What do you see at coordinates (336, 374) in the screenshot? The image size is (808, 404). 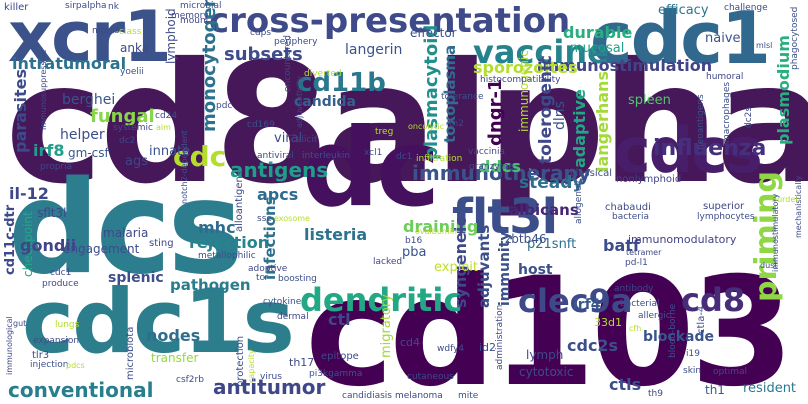 I see `word-pi3kgamma: pi3kgamma` at bounding box center [336, 374].